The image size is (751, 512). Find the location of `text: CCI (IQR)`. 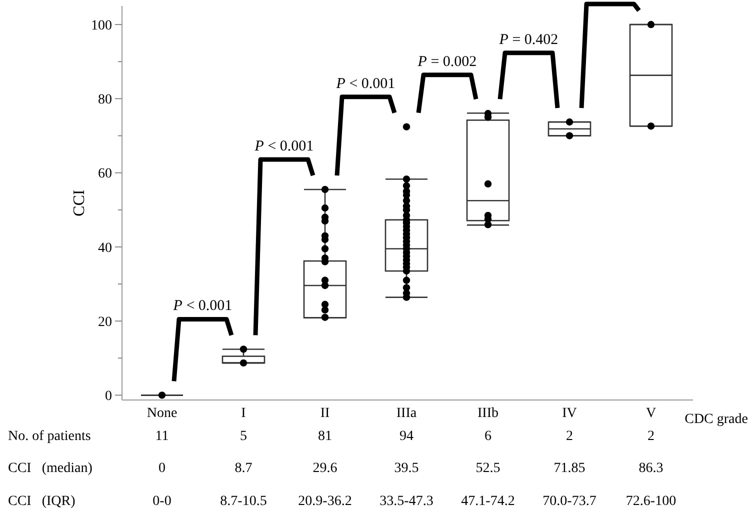

text: CCI (IQR) is located at coordinates (42, 501).